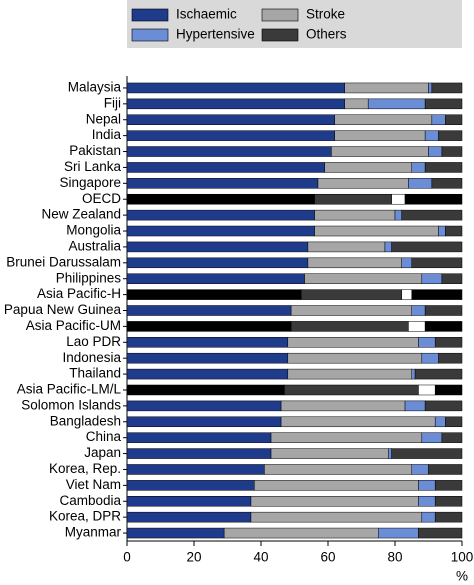  I want to click on y-tick-label: Korea, Rep., so click(85, 468).